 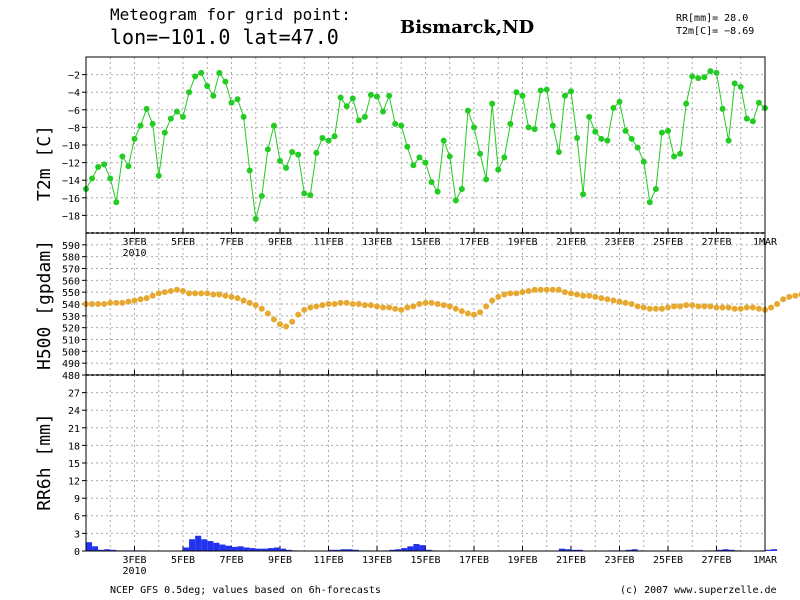 I want to click on stat-rr-total: RR[mm]= 28.0, so click(x=712, y=18).